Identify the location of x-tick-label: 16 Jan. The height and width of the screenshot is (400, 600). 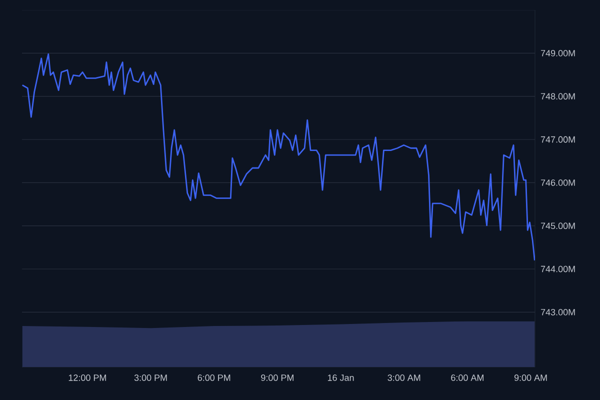
(341, 377).